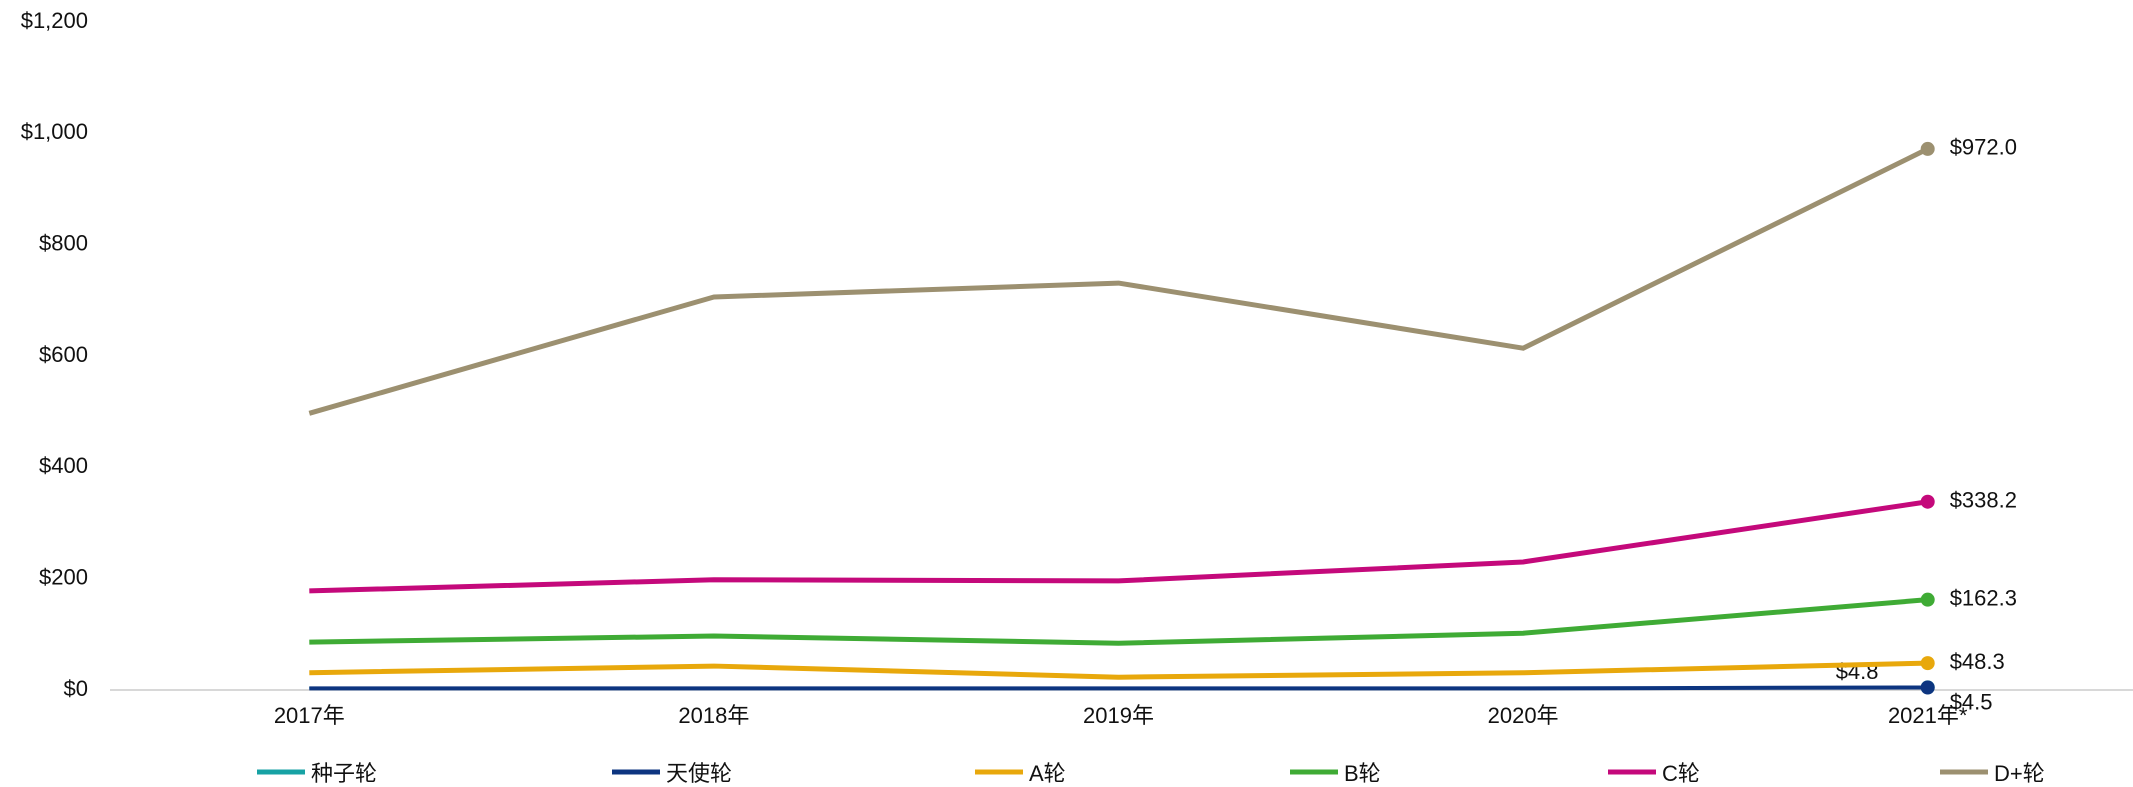  What do you see at coordinates (63, 576) in the screenshot?
I see `y-tick-label: $200` at bounding box center [63, 576].